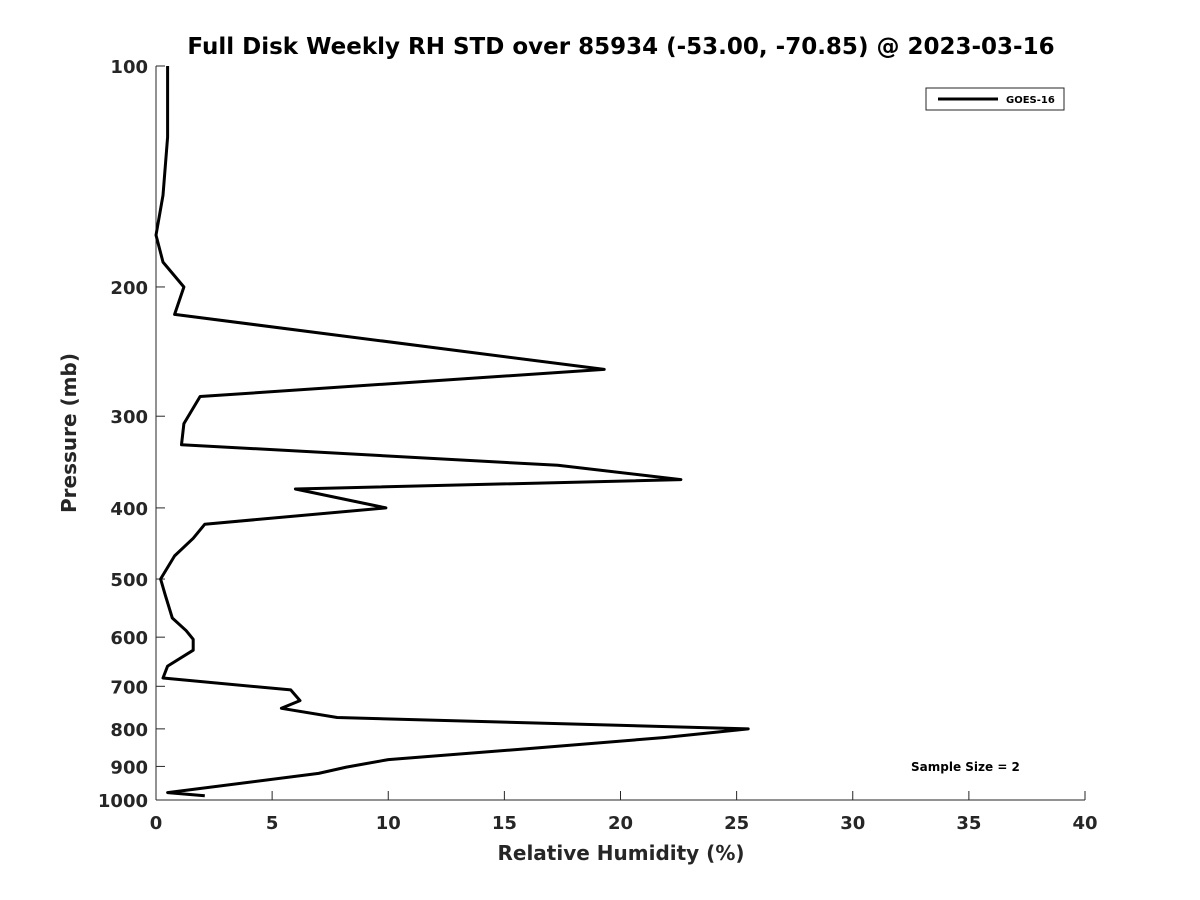 This screenshot has width=1200, height=900. What do you see at coordinates (272, 823) in the screenshot?
I see `x-tick-label: 5` at bounding box center [272, 823].